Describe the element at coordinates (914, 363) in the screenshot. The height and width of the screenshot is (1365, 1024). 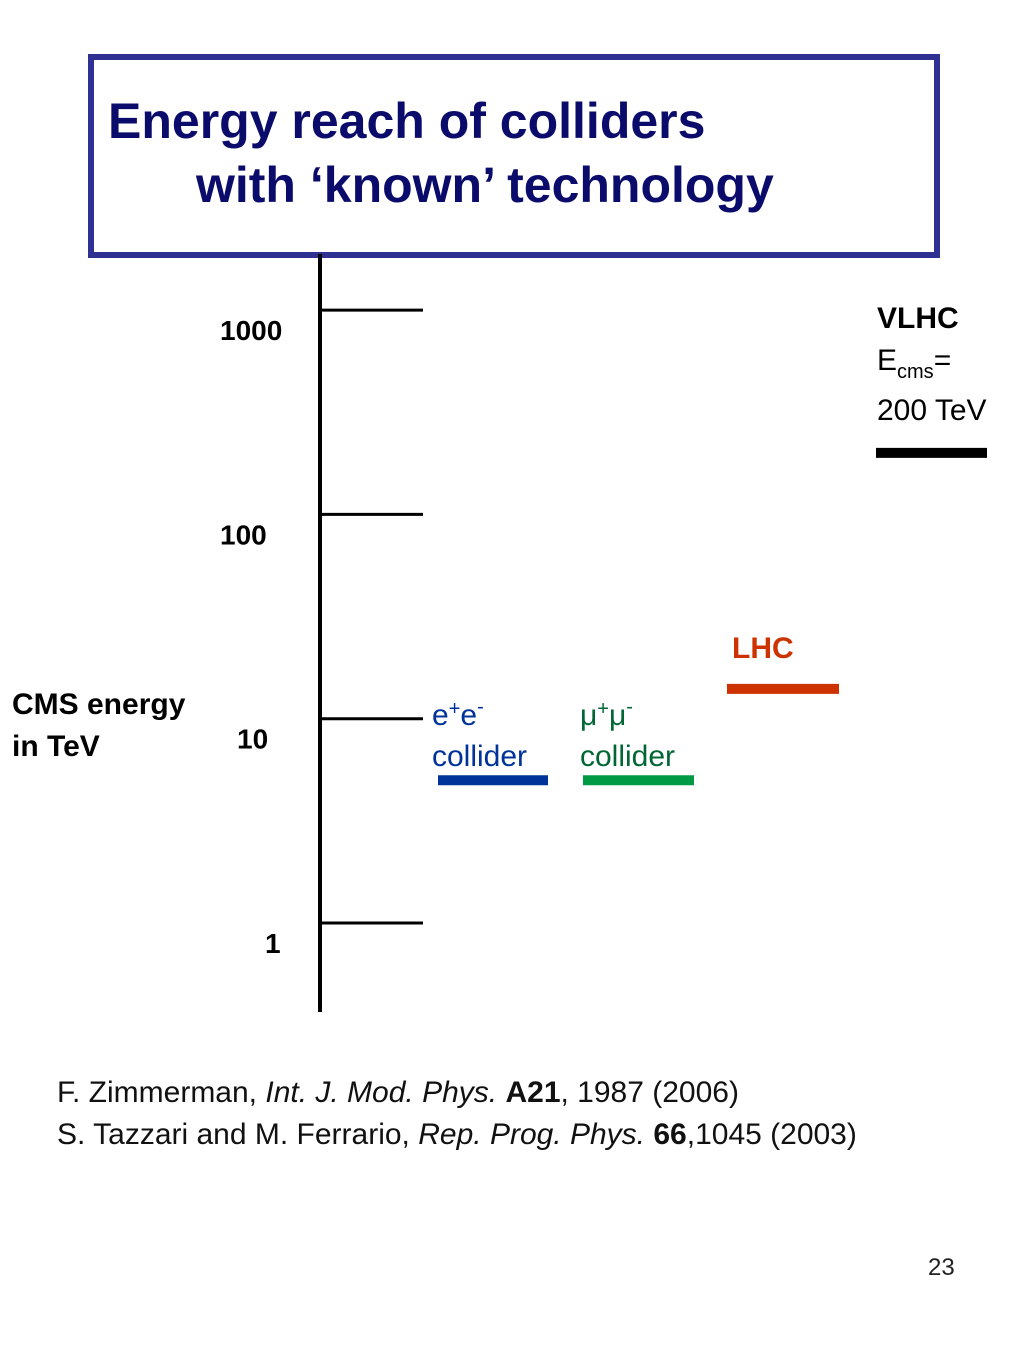
I see `vlhc-energy-label: Ecms=` at that location.